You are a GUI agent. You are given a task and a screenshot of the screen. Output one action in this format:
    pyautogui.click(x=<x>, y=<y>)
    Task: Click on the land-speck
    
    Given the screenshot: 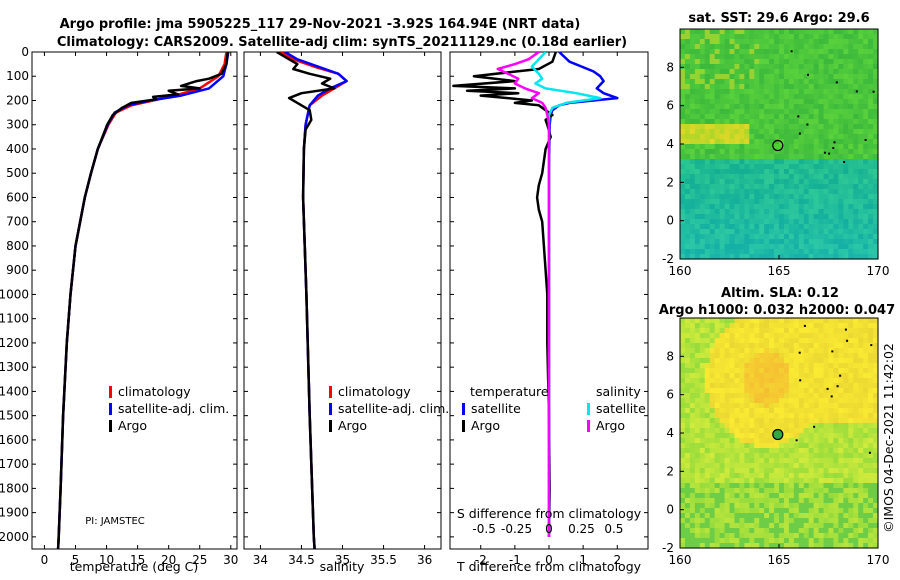 What is the action you would take?
    pyautogui.click(x=799, y=352)
    